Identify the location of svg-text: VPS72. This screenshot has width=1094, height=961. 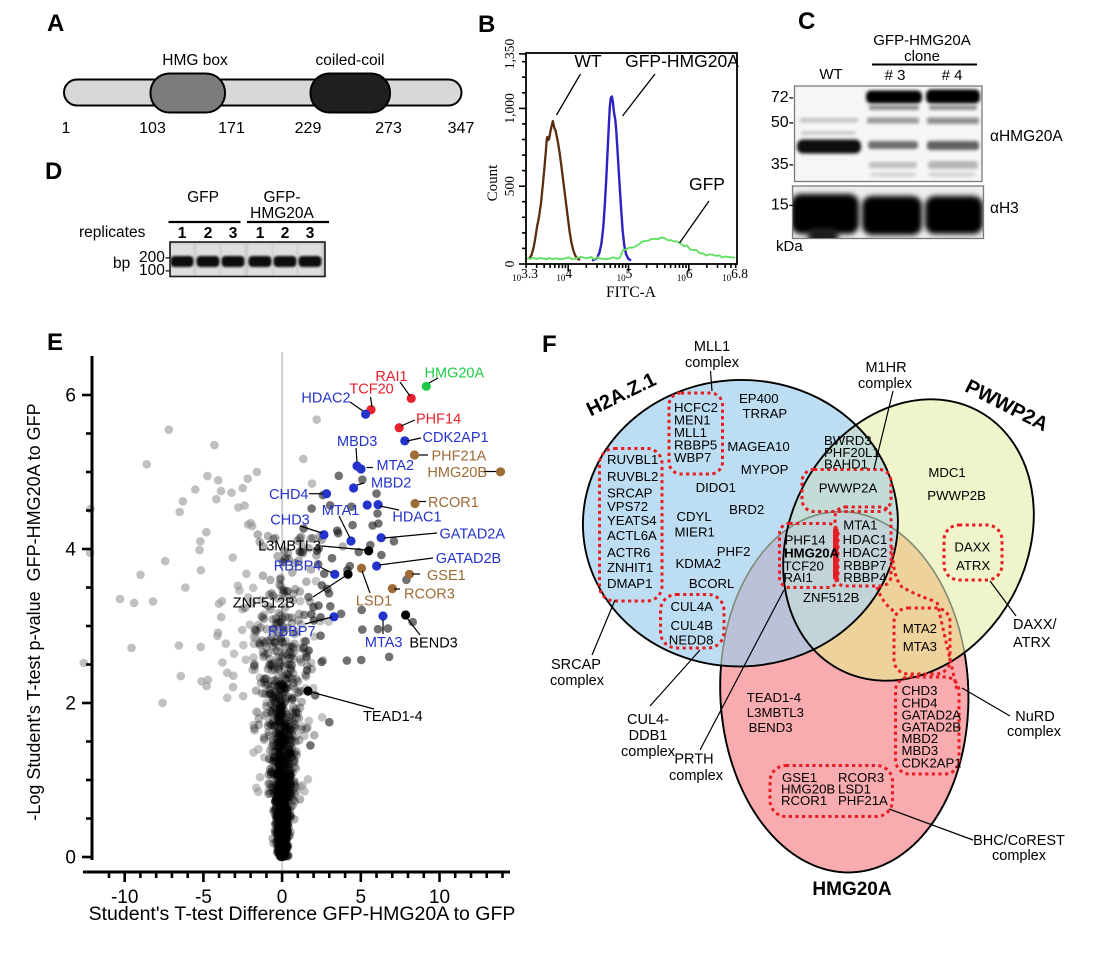
(627, 506).